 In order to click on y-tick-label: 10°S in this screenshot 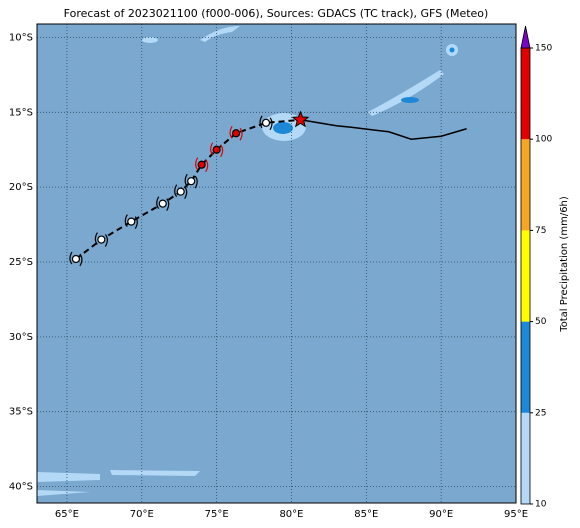, I will do `click(21, 37)`.